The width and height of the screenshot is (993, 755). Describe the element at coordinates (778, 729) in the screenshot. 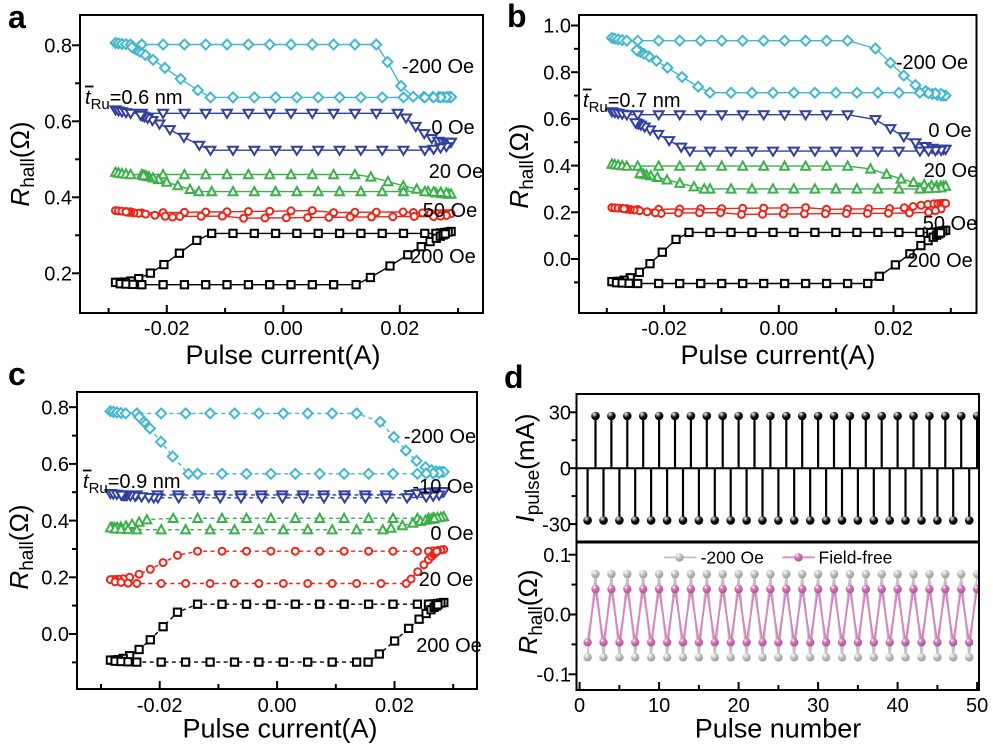

I see `svg-text: Pulse number` at that location.